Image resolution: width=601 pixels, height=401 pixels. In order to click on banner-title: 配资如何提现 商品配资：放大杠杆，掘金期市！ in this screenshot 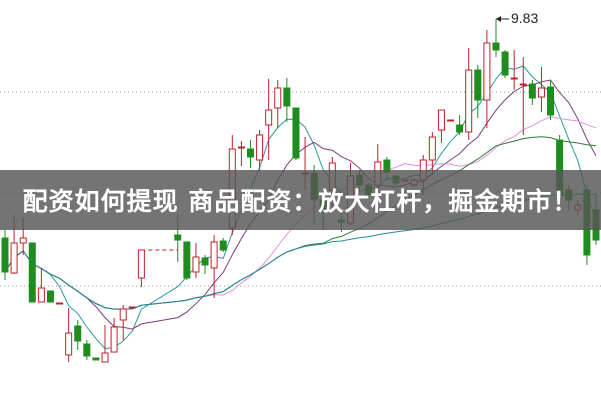, I will do `click(300, 201)`.